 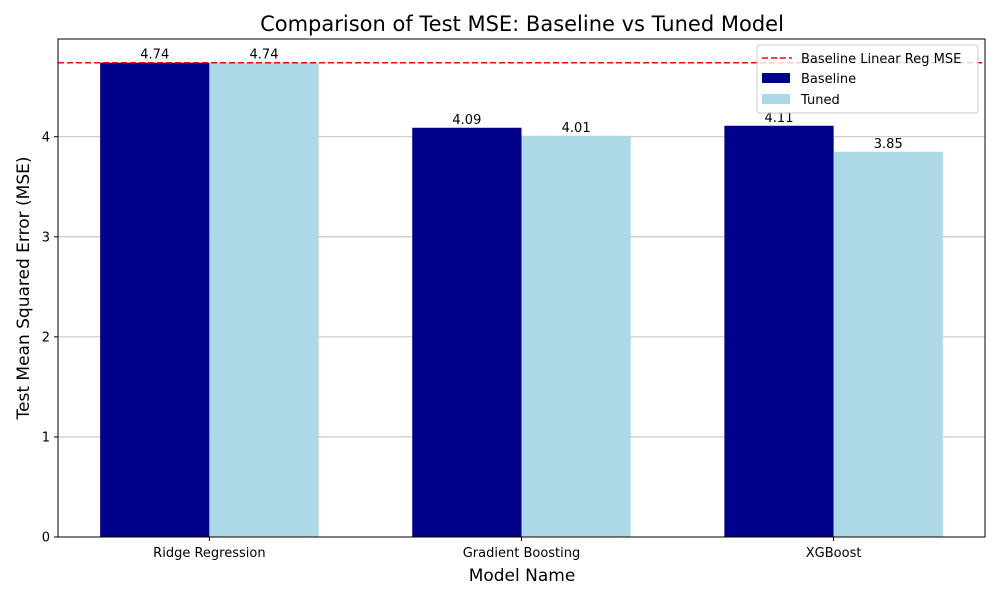 I want to click on legend-swatch-tuned, so click(x=776, y=99).